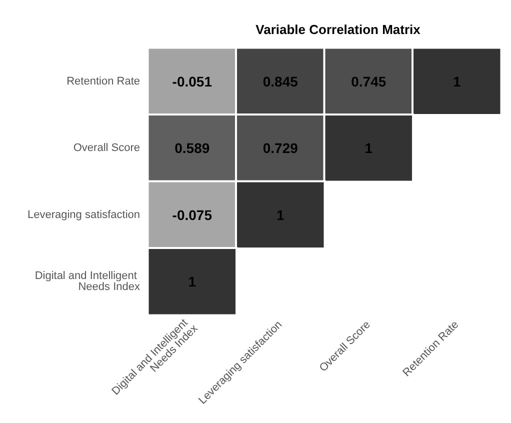 The image size is (511, 423). Describe the element at coordinates (192, 81) in the screenshot. I see `data-label: -0.051` at that location.